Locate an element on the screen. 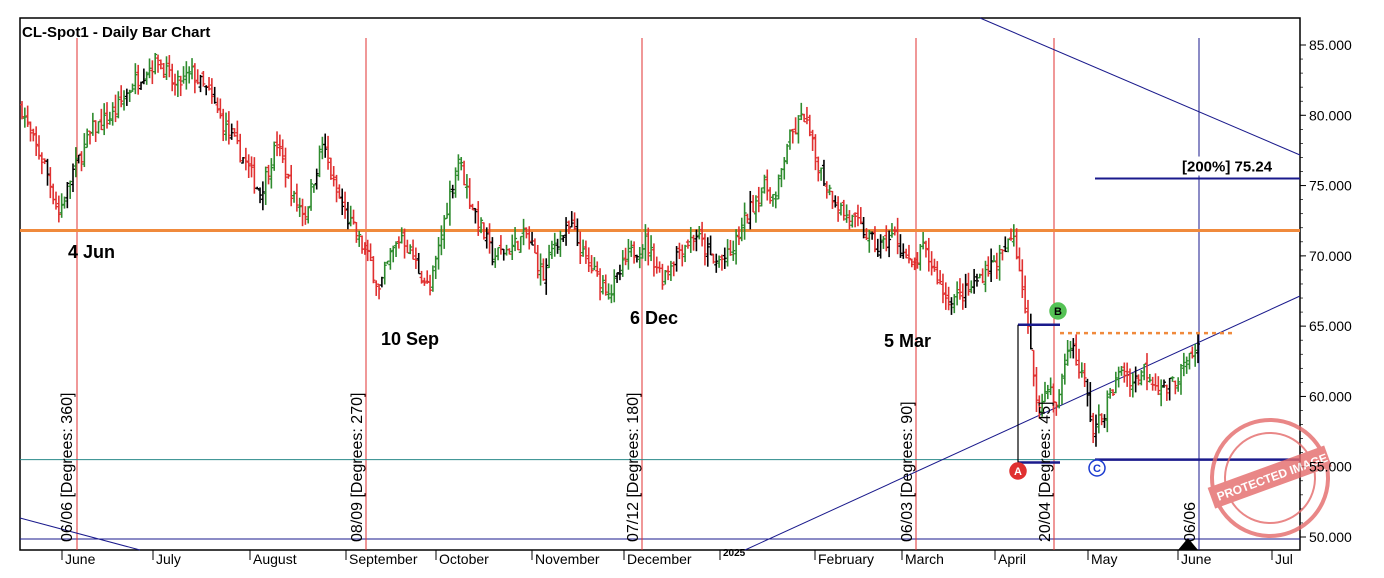 This screenshot has width=1384, height=578. x-tick-label: December is located at coordinates (659, 559).